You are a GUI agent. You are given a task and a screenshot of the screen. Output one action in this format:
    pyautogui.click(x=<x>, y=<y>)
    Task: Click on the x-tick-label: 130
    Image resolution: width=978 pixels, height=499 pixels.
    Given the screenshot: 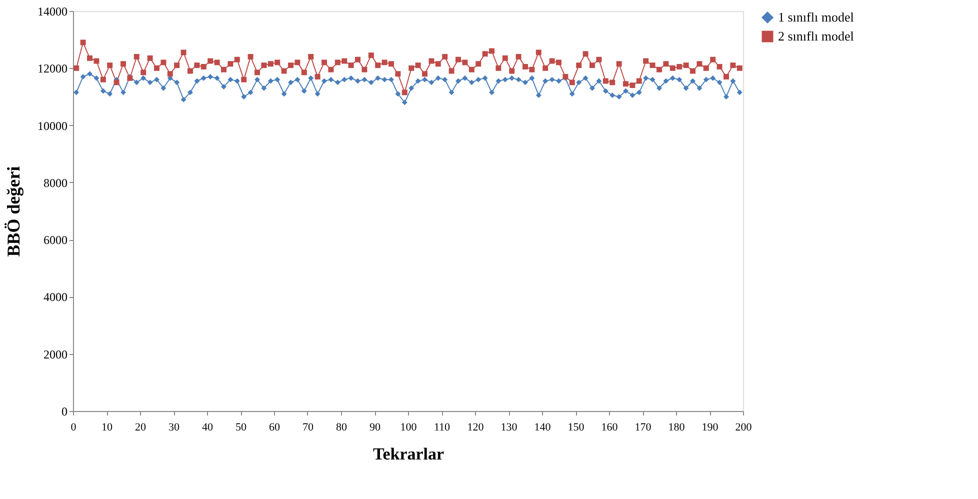 What is the action you would take?
    pyautogui.click(x=509, y=428)
    